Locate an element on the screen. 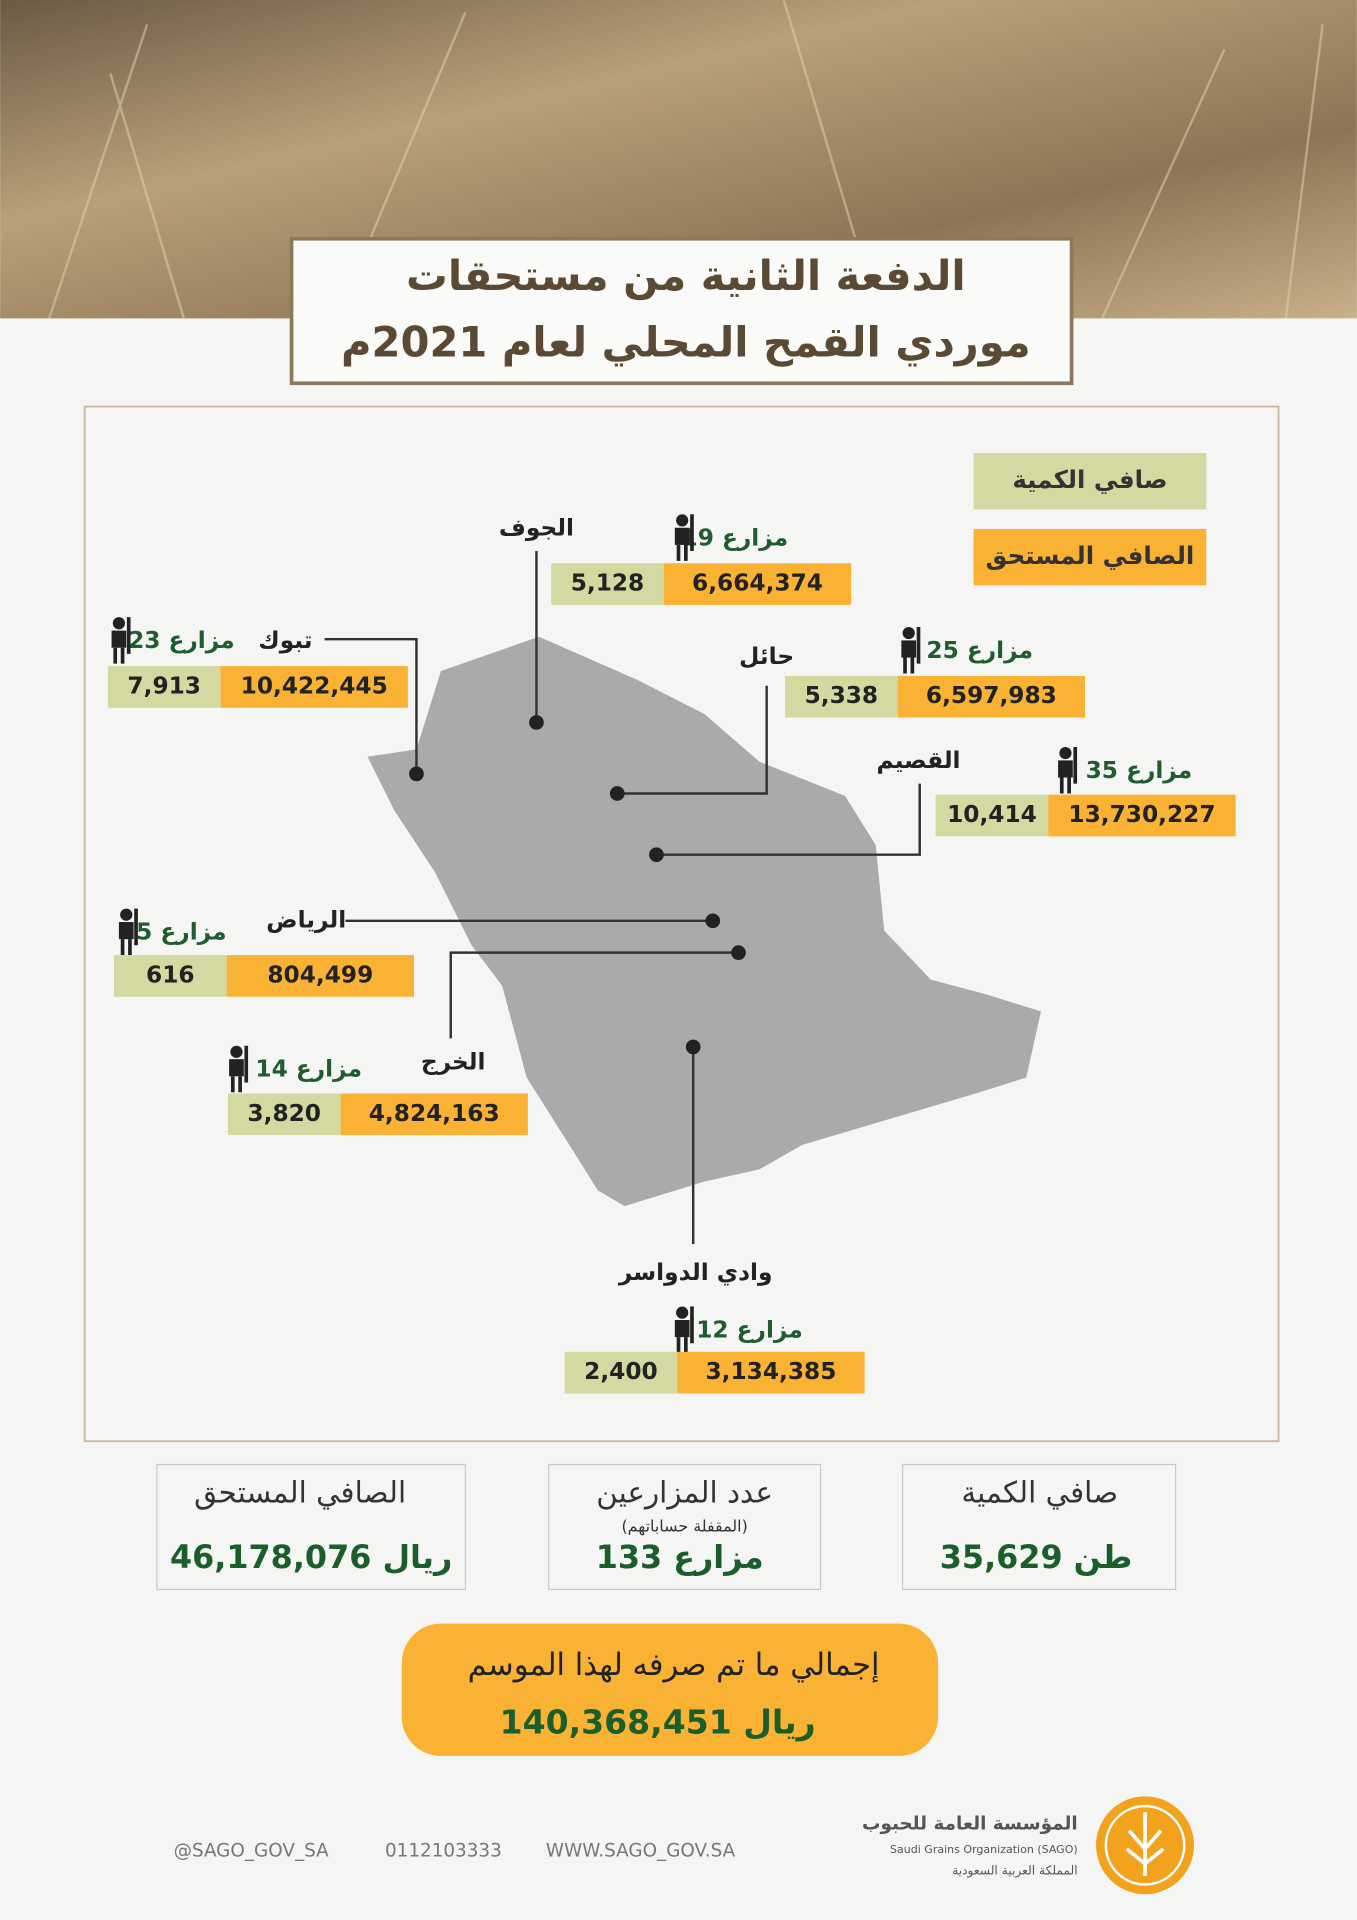 This screenshot has width=1357, height=1920. amount-value: 804,499 is located at coordinates (320, 974).